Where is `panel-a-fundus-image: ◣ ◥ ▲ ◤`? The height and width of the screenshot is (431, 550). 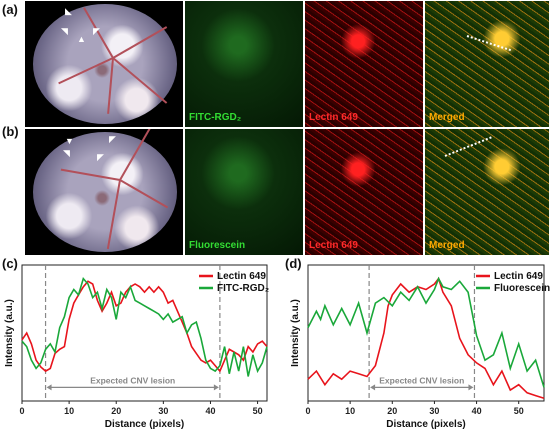
panel-a-fundus-image: ◣ ◥ ▲ ◤ is located at coordinates (104, 64).